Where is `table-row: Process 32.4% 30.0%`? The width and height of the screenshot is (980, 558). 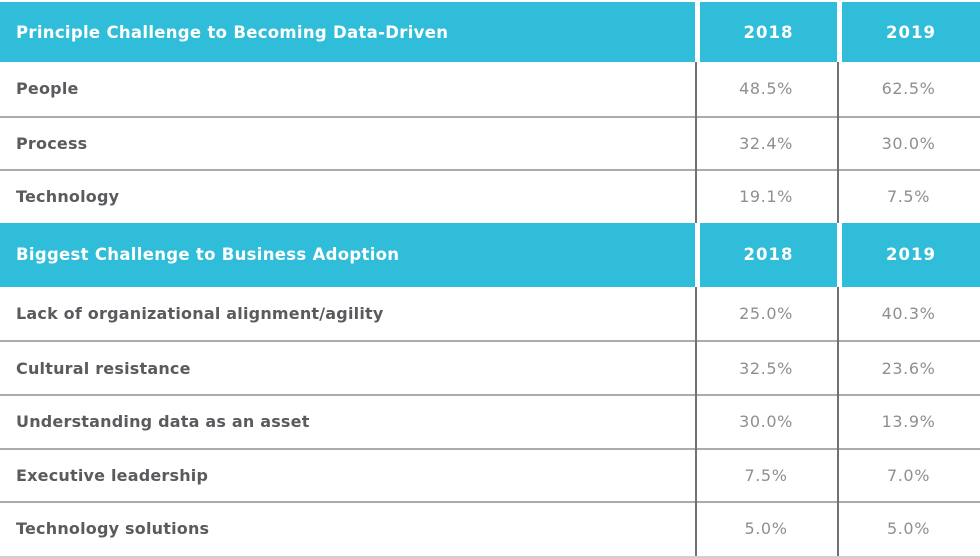
table-row: Process 32.4% 30.0% is located at coordinates (490, 142).